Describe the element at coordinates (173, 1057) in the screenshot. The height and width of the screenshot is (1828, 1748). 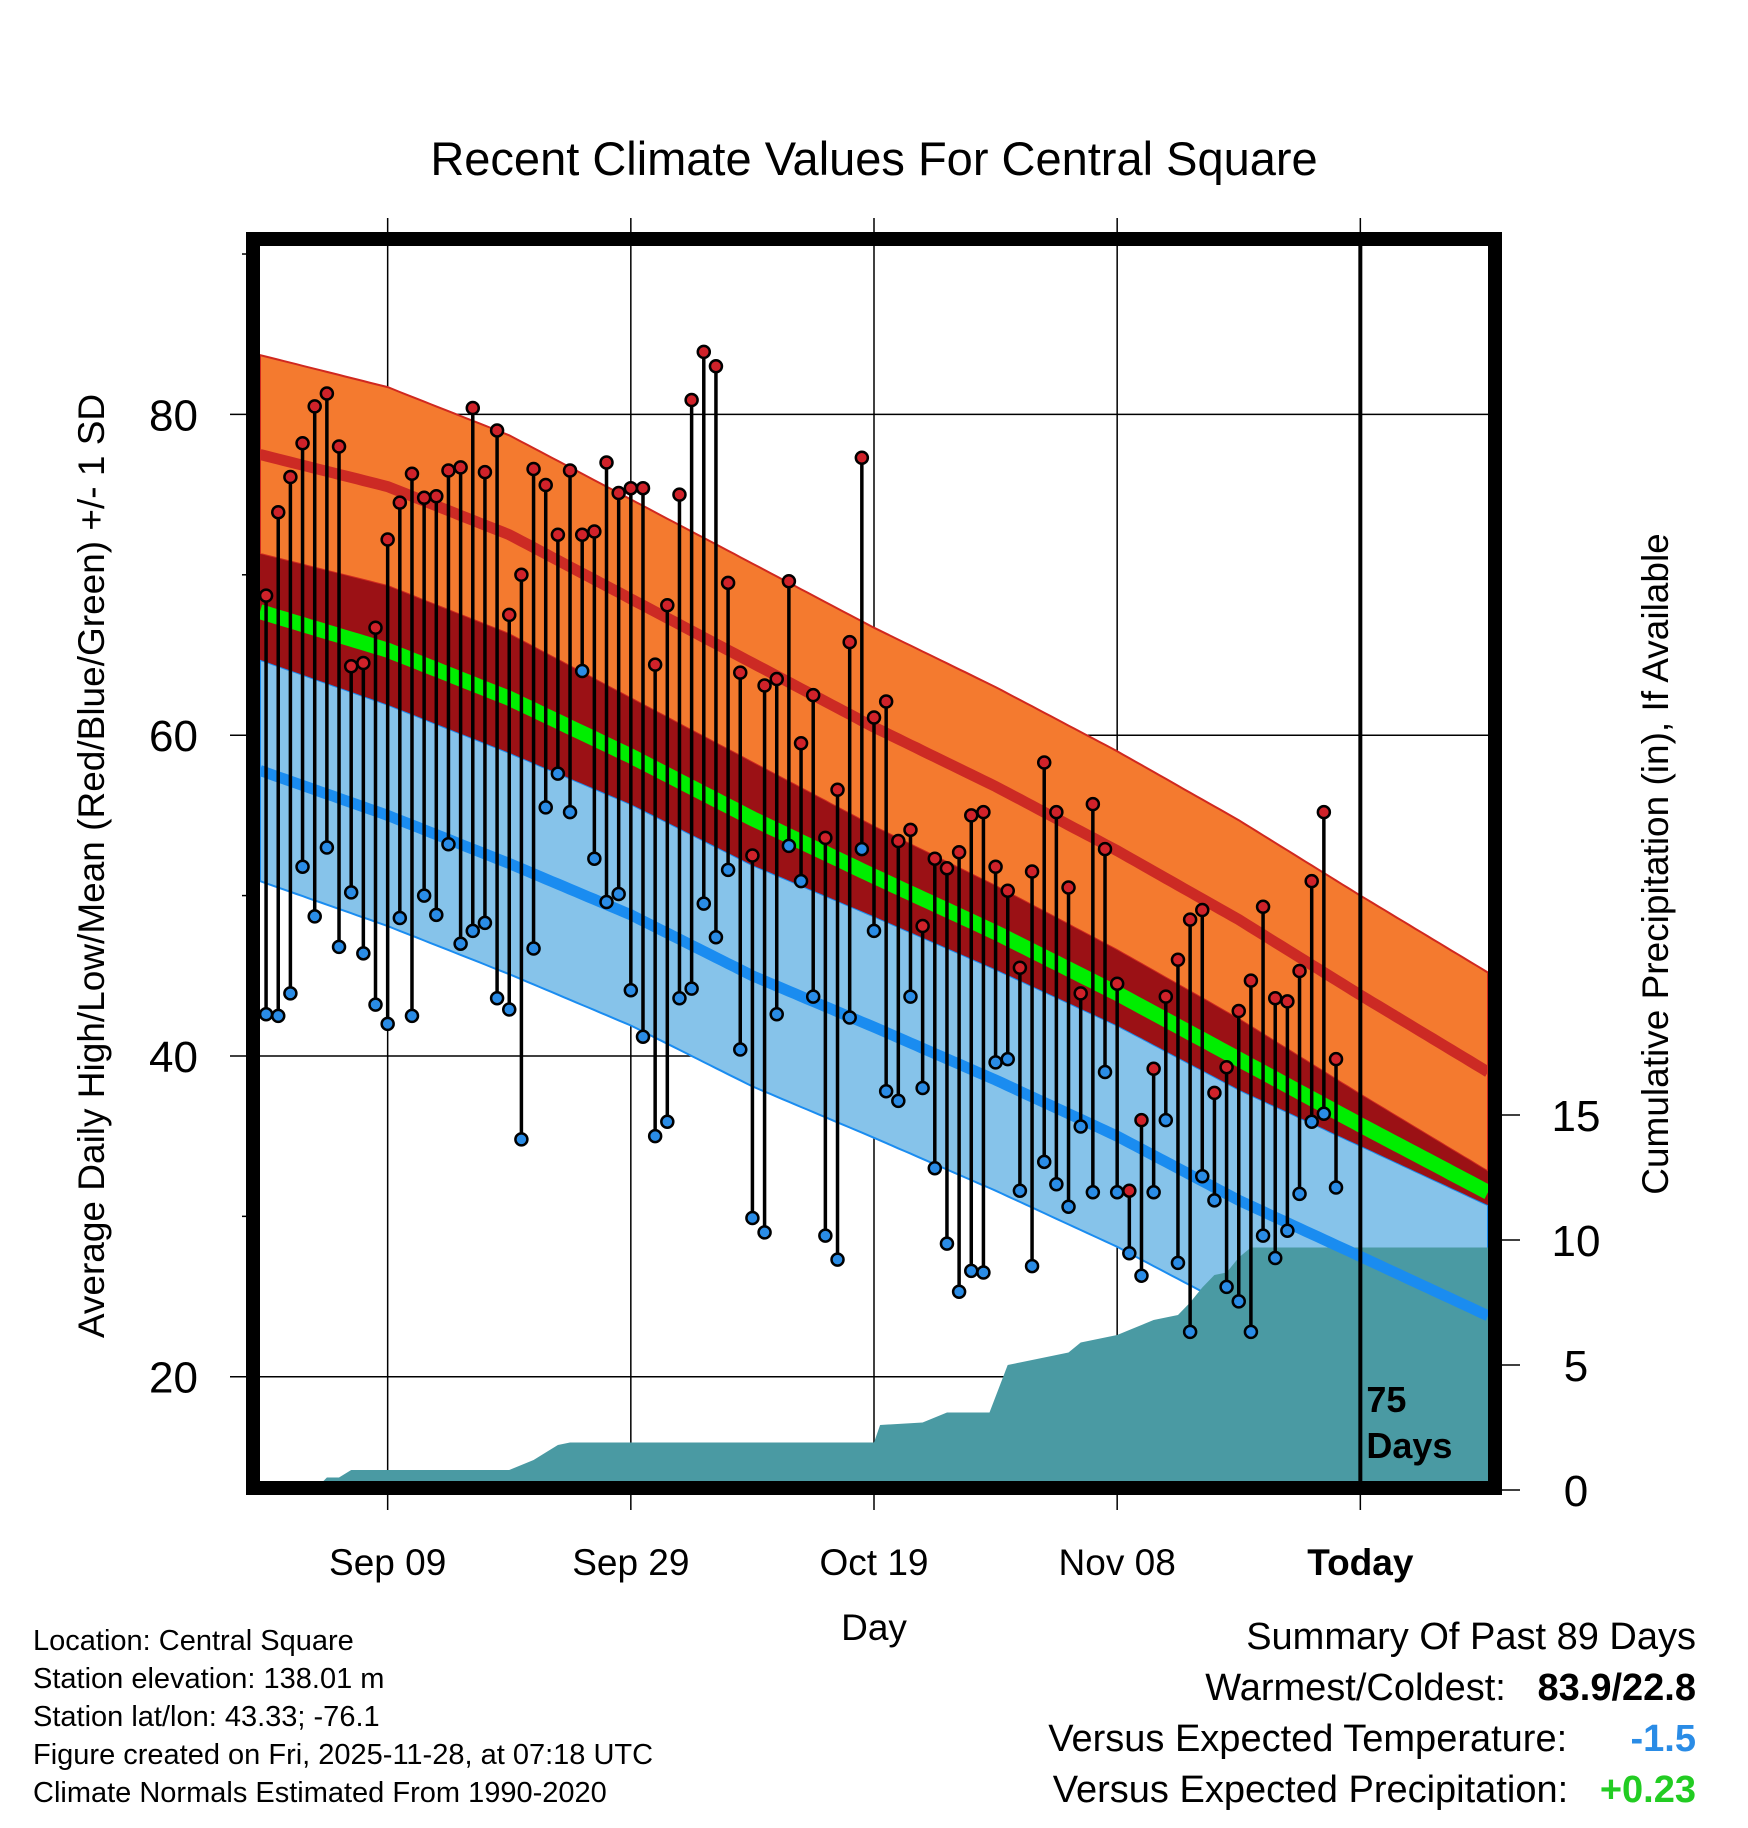
I see `y-tick-label: 40` at that location.